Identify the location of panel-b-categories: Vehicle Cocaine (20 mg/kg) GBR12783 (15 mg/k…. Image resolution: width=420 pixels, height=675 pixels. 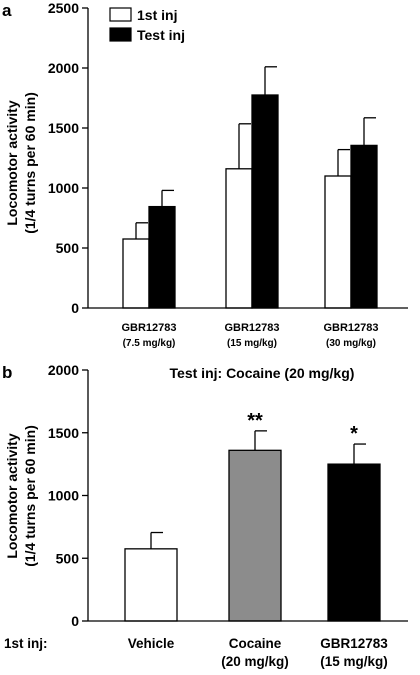
(258, 652).